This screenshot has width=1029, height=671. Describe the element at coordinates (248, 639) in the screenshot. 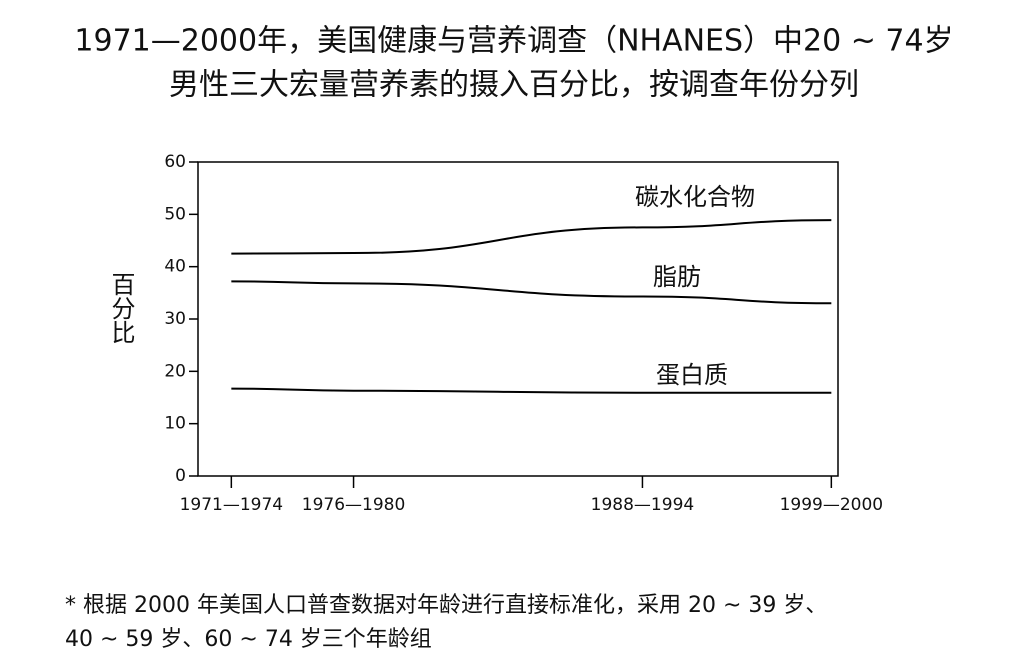

I see `footnote: 40 ~ 59 岁、60 ~ 74 岁三个年龄组` at that location.